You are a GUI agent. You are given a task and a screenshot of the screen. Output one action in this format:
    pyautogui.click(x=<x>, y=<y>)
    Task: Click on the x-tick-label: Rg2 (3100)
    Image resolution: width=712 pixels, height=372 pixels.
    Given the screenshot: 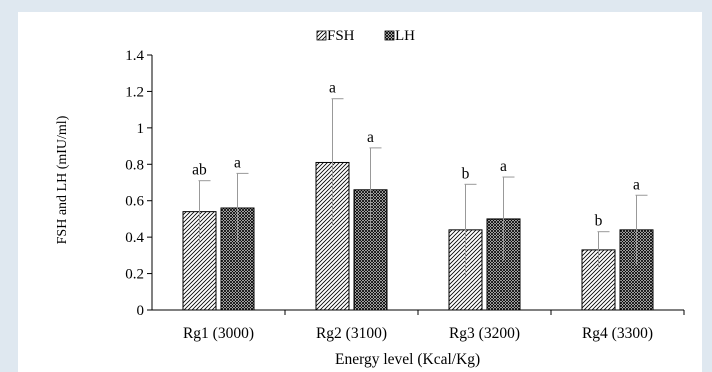 What is the action you would take?
    pyautogui.click(x=351, y=333)
    